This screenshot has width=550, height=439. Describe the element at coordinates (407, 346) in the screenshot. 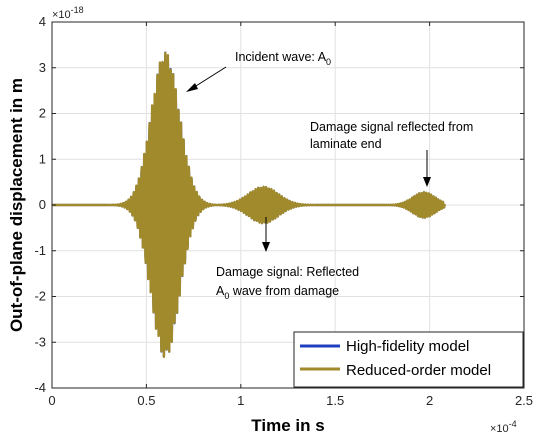

I see `legend-label-high-fidelity: High-fidelity model` at that location.